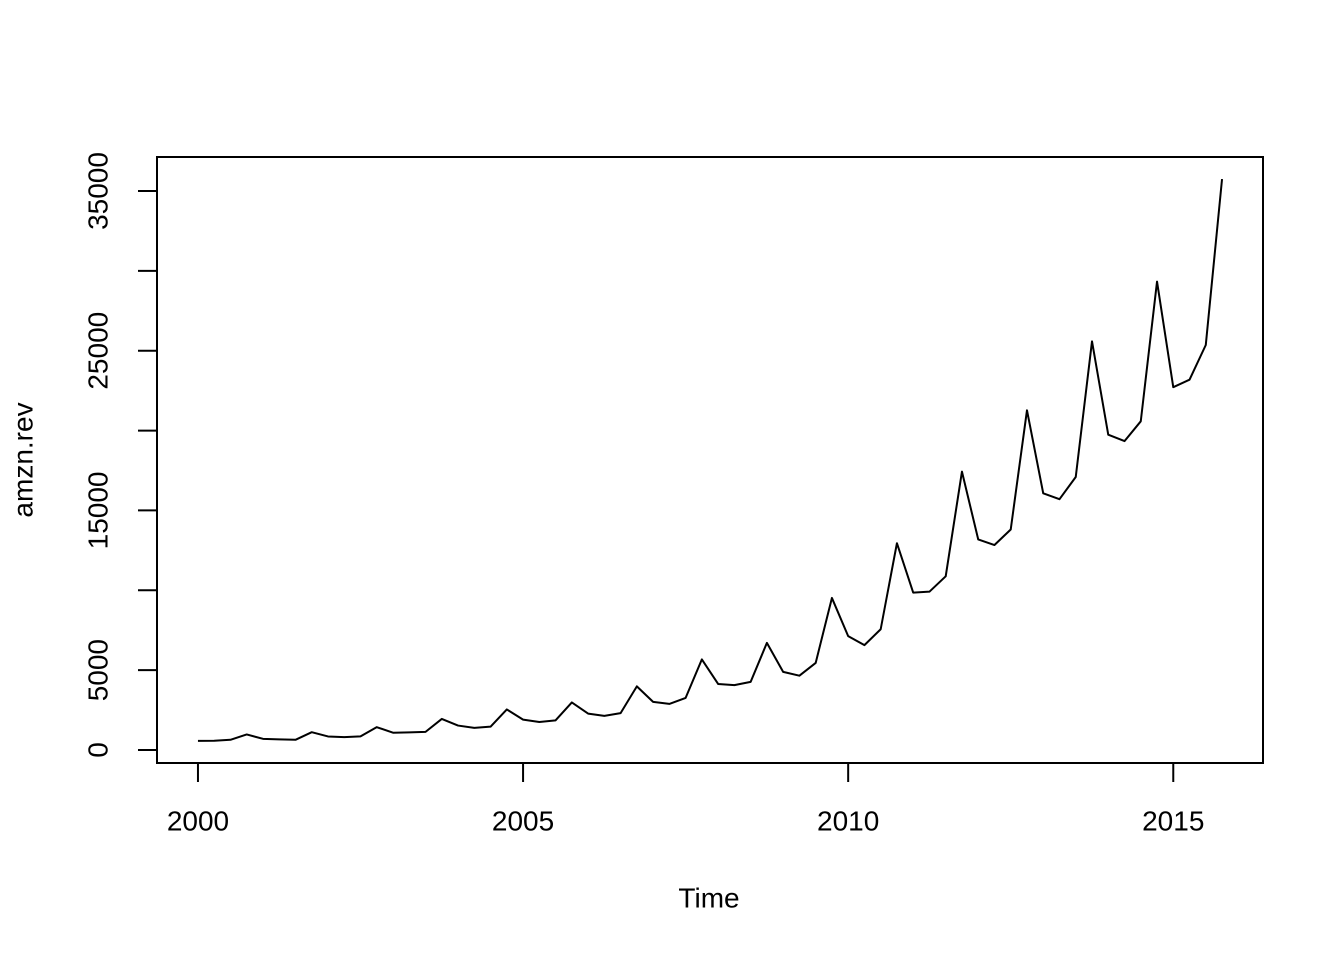 Image resolution: width=1344 pixels, height=960 pixels. Describe the element at coordinates (523, 820) in the screenshot. I see `x-tick-label: 2005` at that location.